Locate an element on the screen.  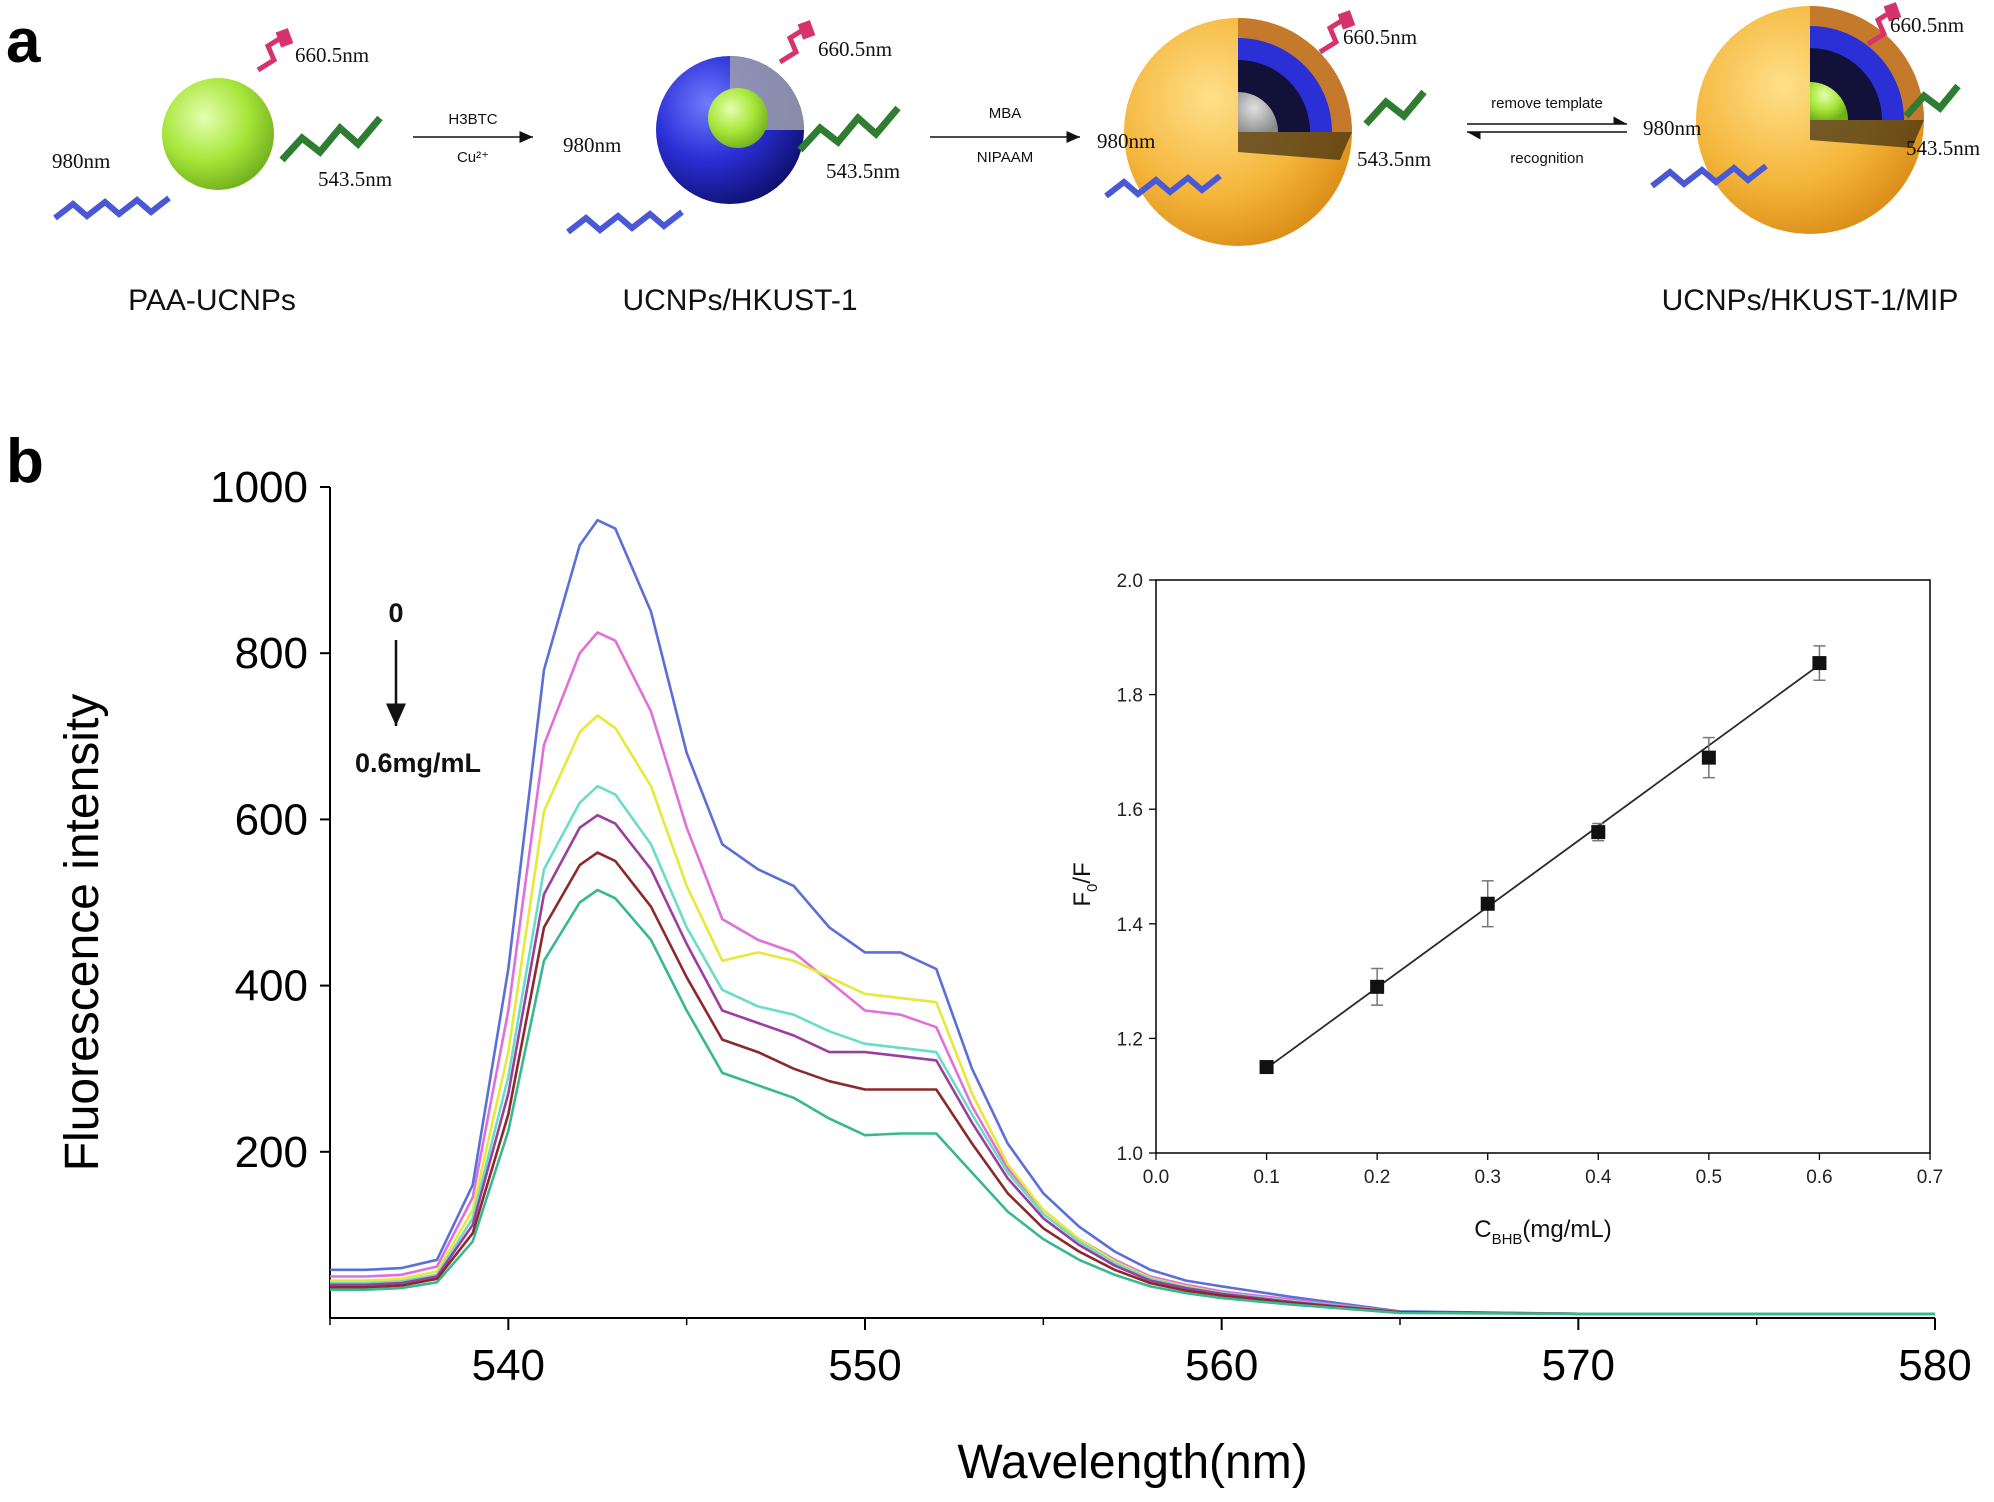
inset-chart-axes is located at coordinates (1543, 866).